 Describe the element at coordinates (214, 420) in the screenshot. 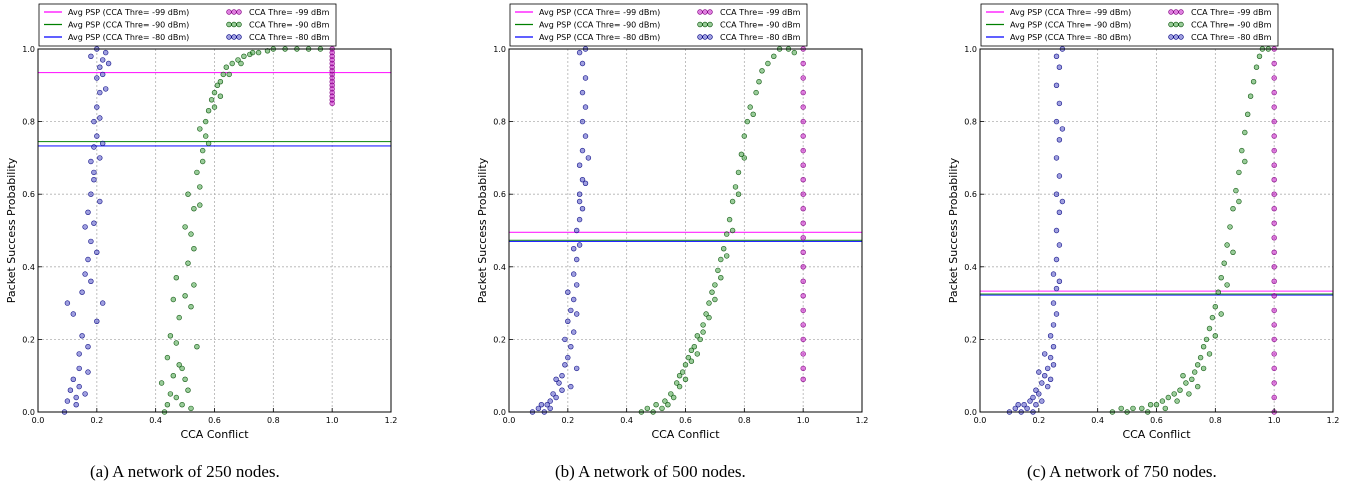

I see `chart-0-x-tick-label-3: 0.6` at that location.